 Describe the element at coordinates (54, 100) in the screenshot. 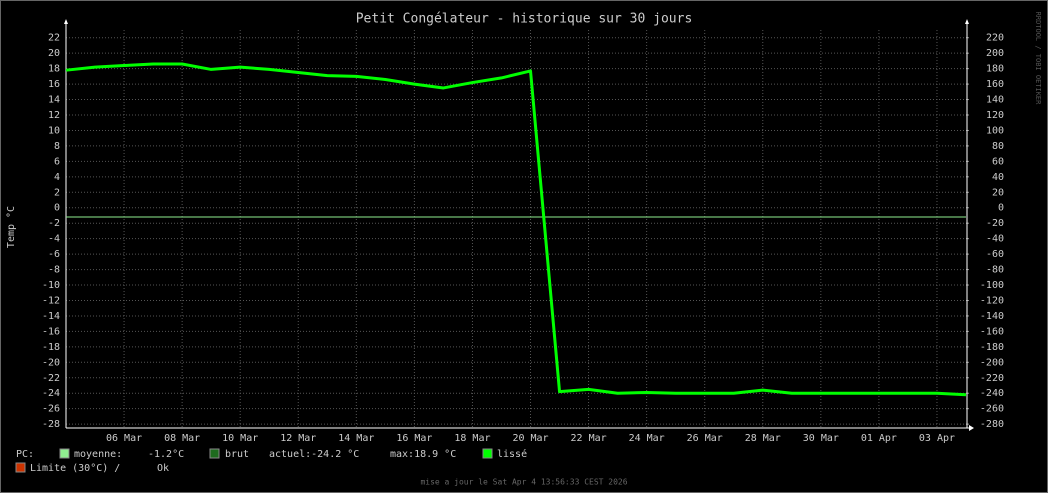

I see `y-tick-label: 14` at that location.